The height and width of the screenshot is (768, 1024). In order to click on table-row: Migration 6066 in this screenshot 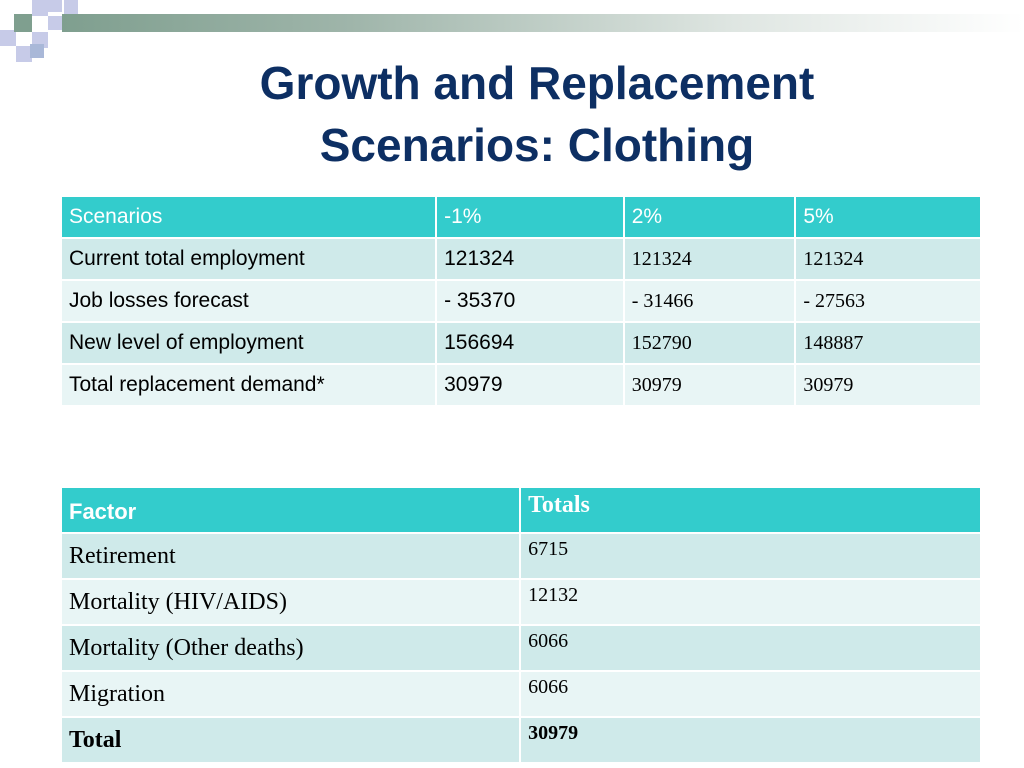, I will do `click(520, 694)`.